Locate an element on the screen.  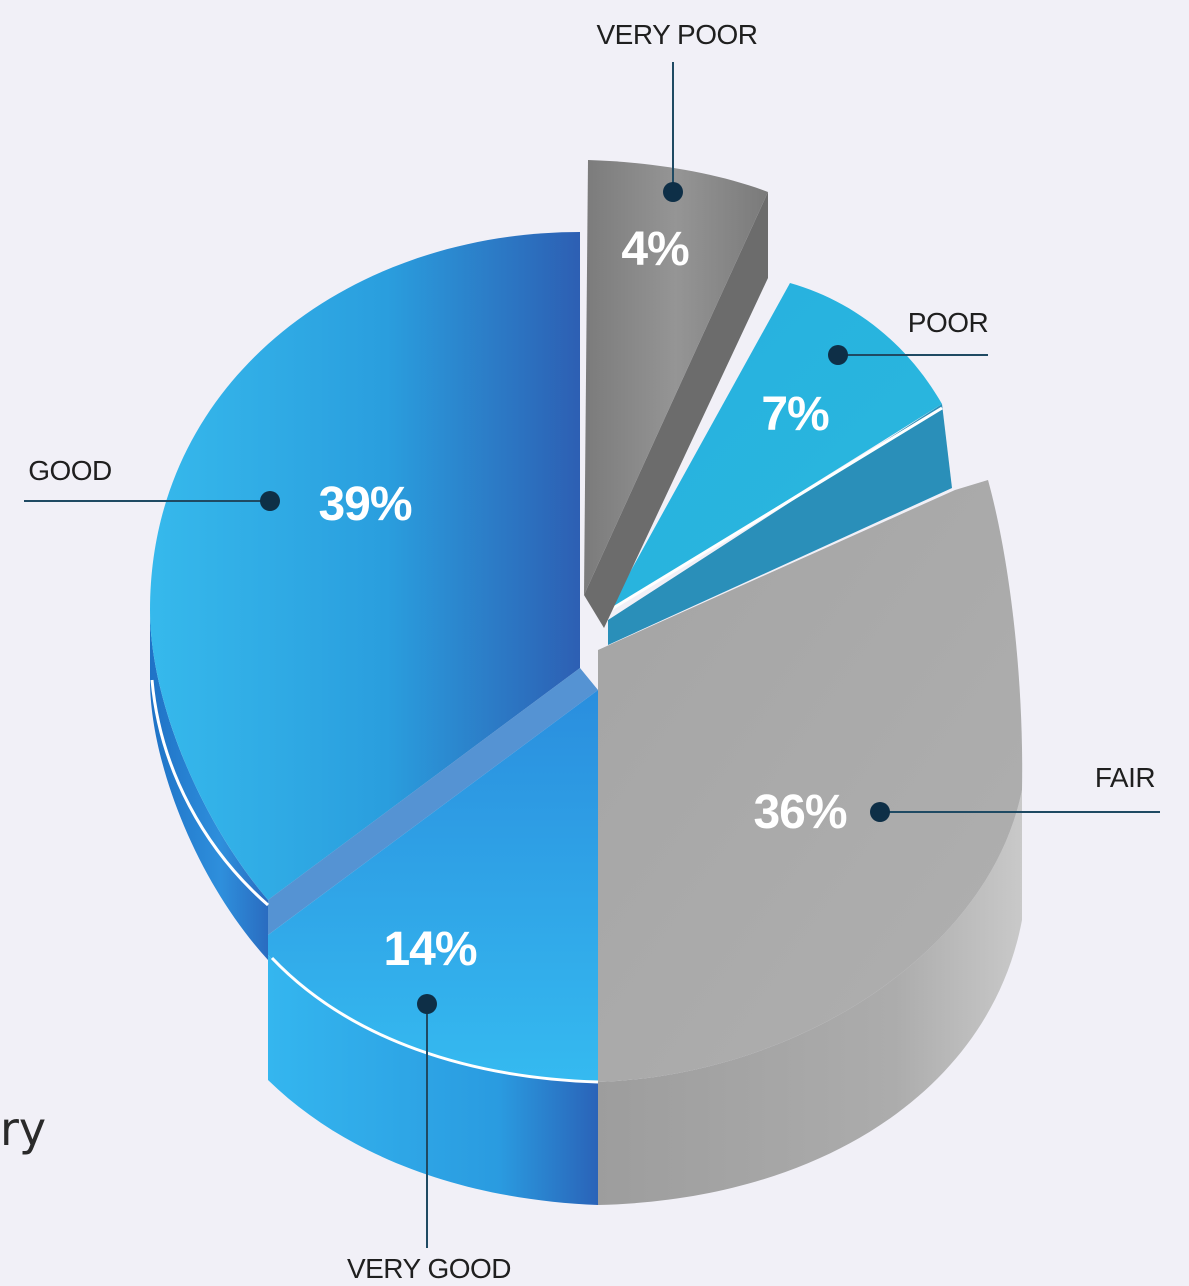
slice-poor-highlight is located at coordinates (776, 509).